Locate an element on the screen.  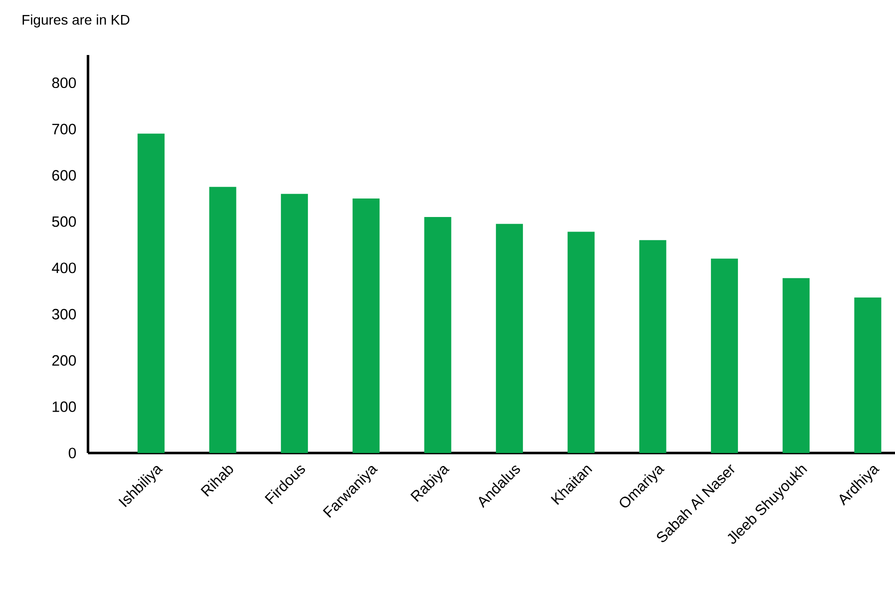
y-tick-label: 0 is located at coordinates (72, 453).